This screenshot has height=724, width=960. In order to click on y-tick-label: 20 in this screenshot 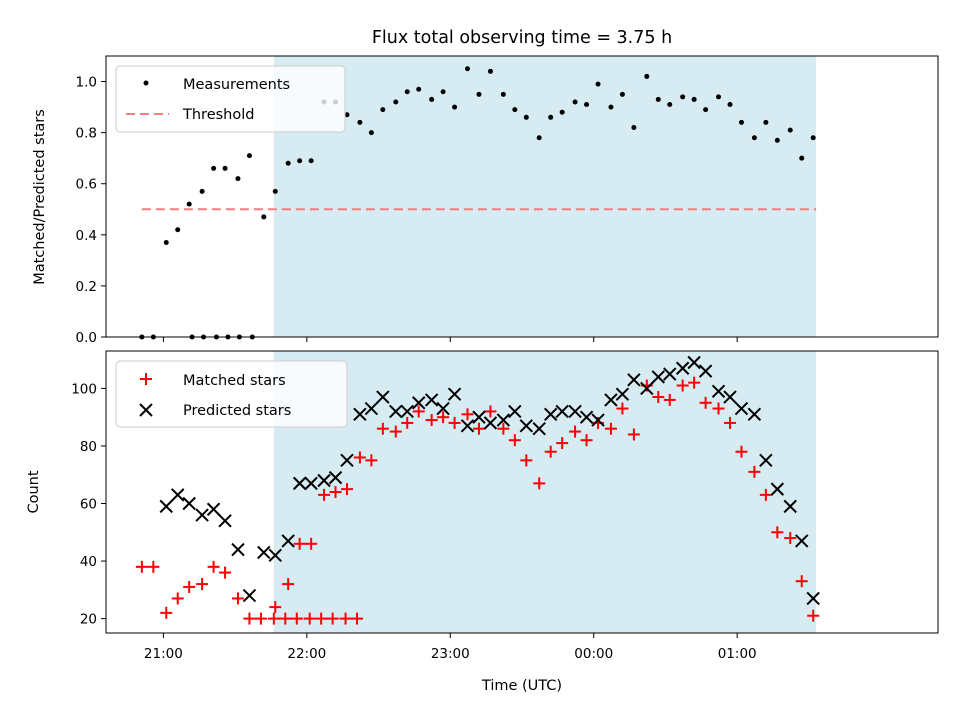, I will do `click(88, 620)`.